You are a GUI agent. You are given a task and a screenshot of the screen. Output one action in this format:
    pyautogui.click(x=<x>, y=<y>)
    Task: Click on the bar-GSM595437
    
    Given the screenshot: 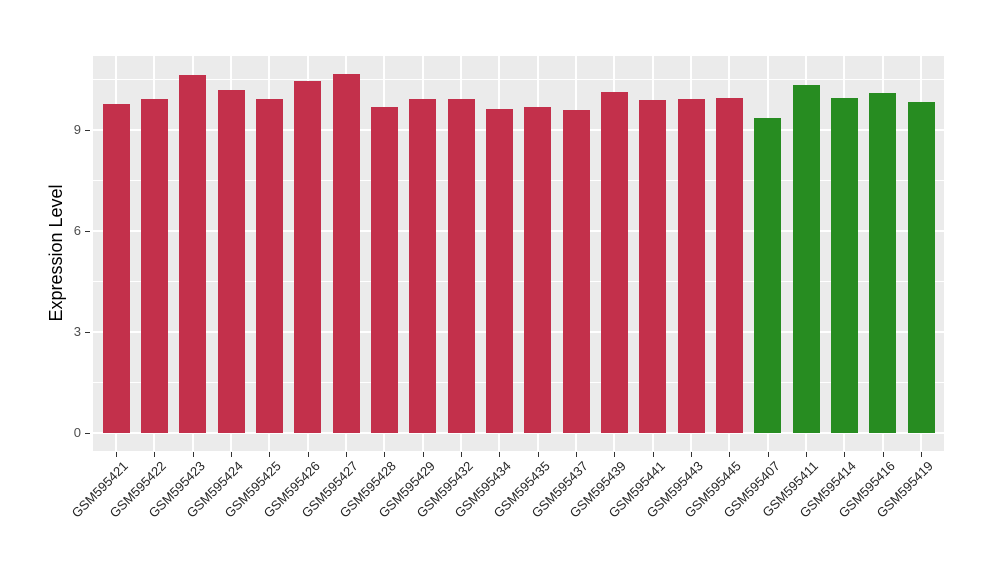 What is the action you would take?
    pyautogui.click(x=576, y=271)
    